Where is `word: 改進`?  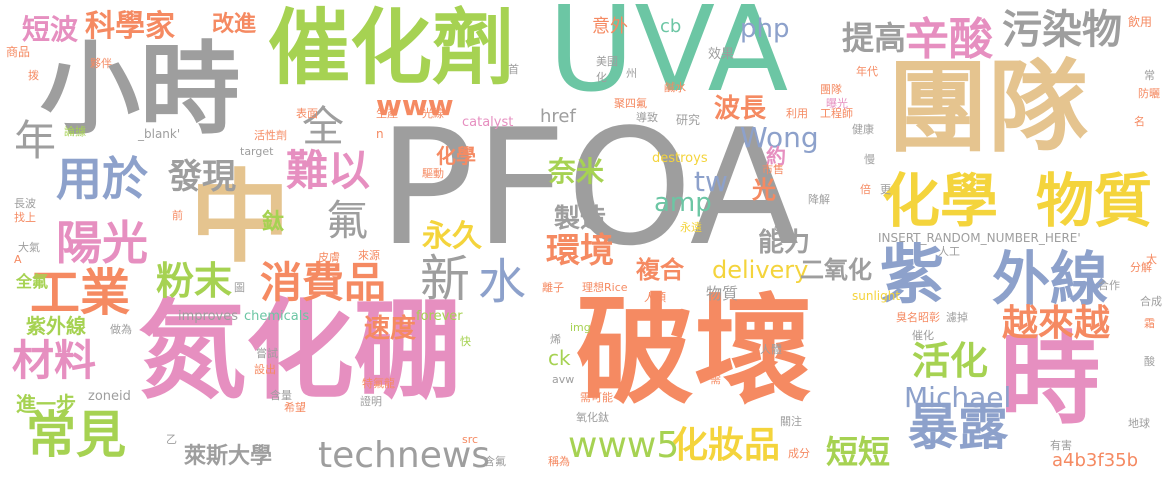
word: 改進 is located at coordinates (234, 24).